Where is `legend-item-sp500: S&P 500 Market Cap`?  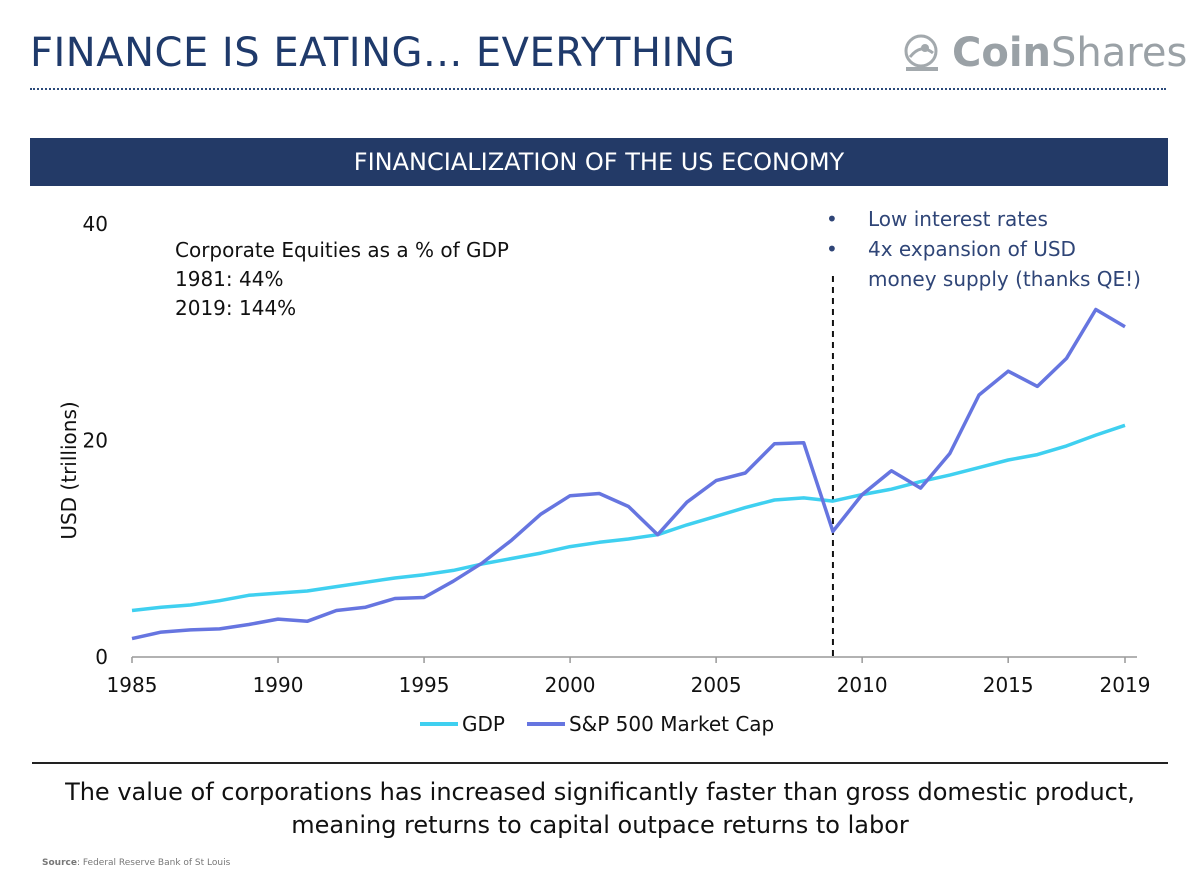 legend-item-sp500: S&P 500 Market Cap is located at coordinates (650, 724).